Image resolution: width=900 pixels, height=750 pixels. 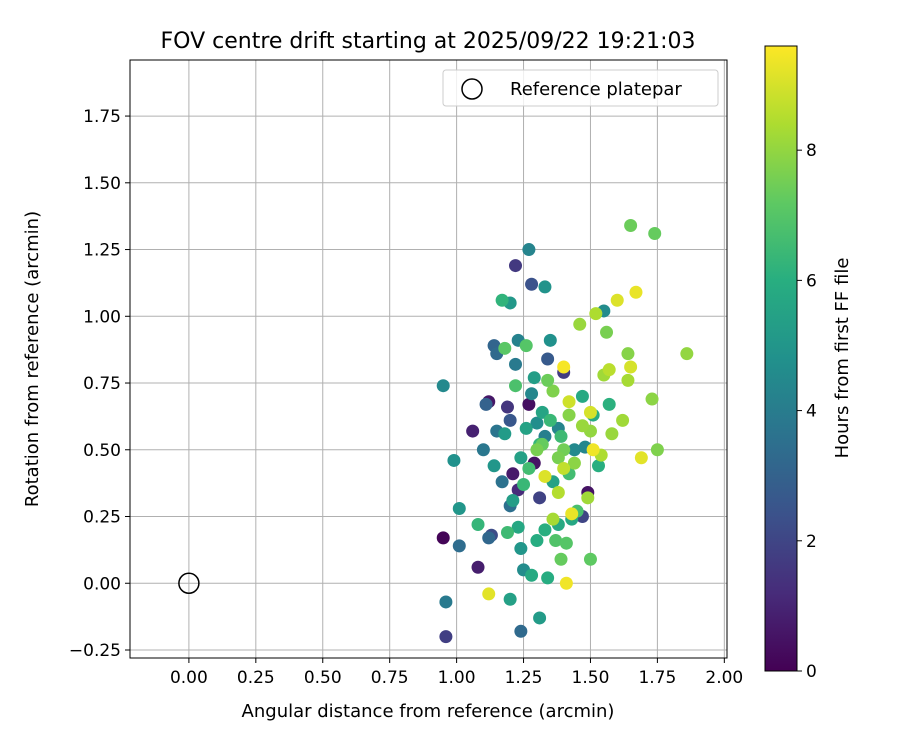 What do you see at coordinates (102, 451) in the screenshot?
I see `y-tick-label: 0.50` at bounding box center [102, 451].